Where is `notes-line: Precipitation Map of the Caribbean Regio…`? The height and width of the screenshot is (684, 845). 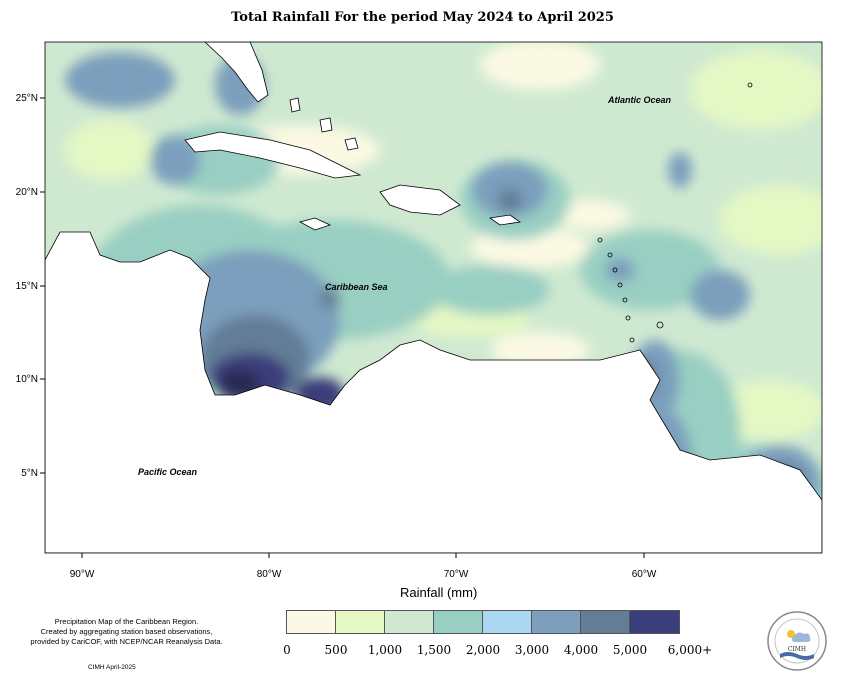 notes-line: Precipitation Map of the Caribbean Regio… is located at coordinates (126, 621).